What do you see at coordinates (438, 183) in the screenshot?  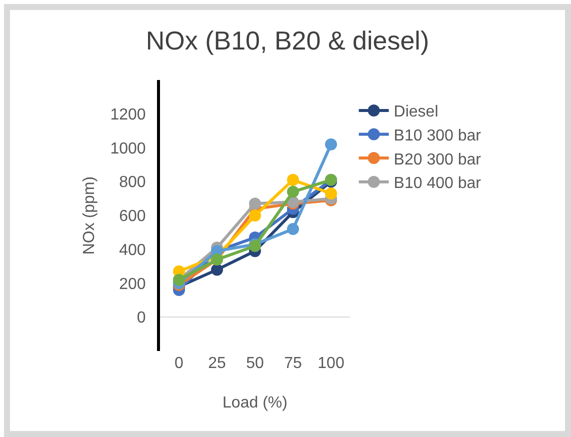 I see `legend-label: B10 400 bar` at bounding box center [438, 183].